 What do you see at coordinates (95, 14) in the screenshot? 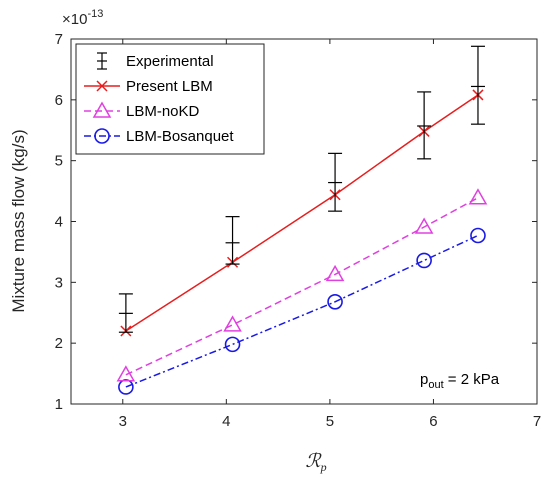
I see `y-exponent-power: -13` at bounding box center [95, 14].